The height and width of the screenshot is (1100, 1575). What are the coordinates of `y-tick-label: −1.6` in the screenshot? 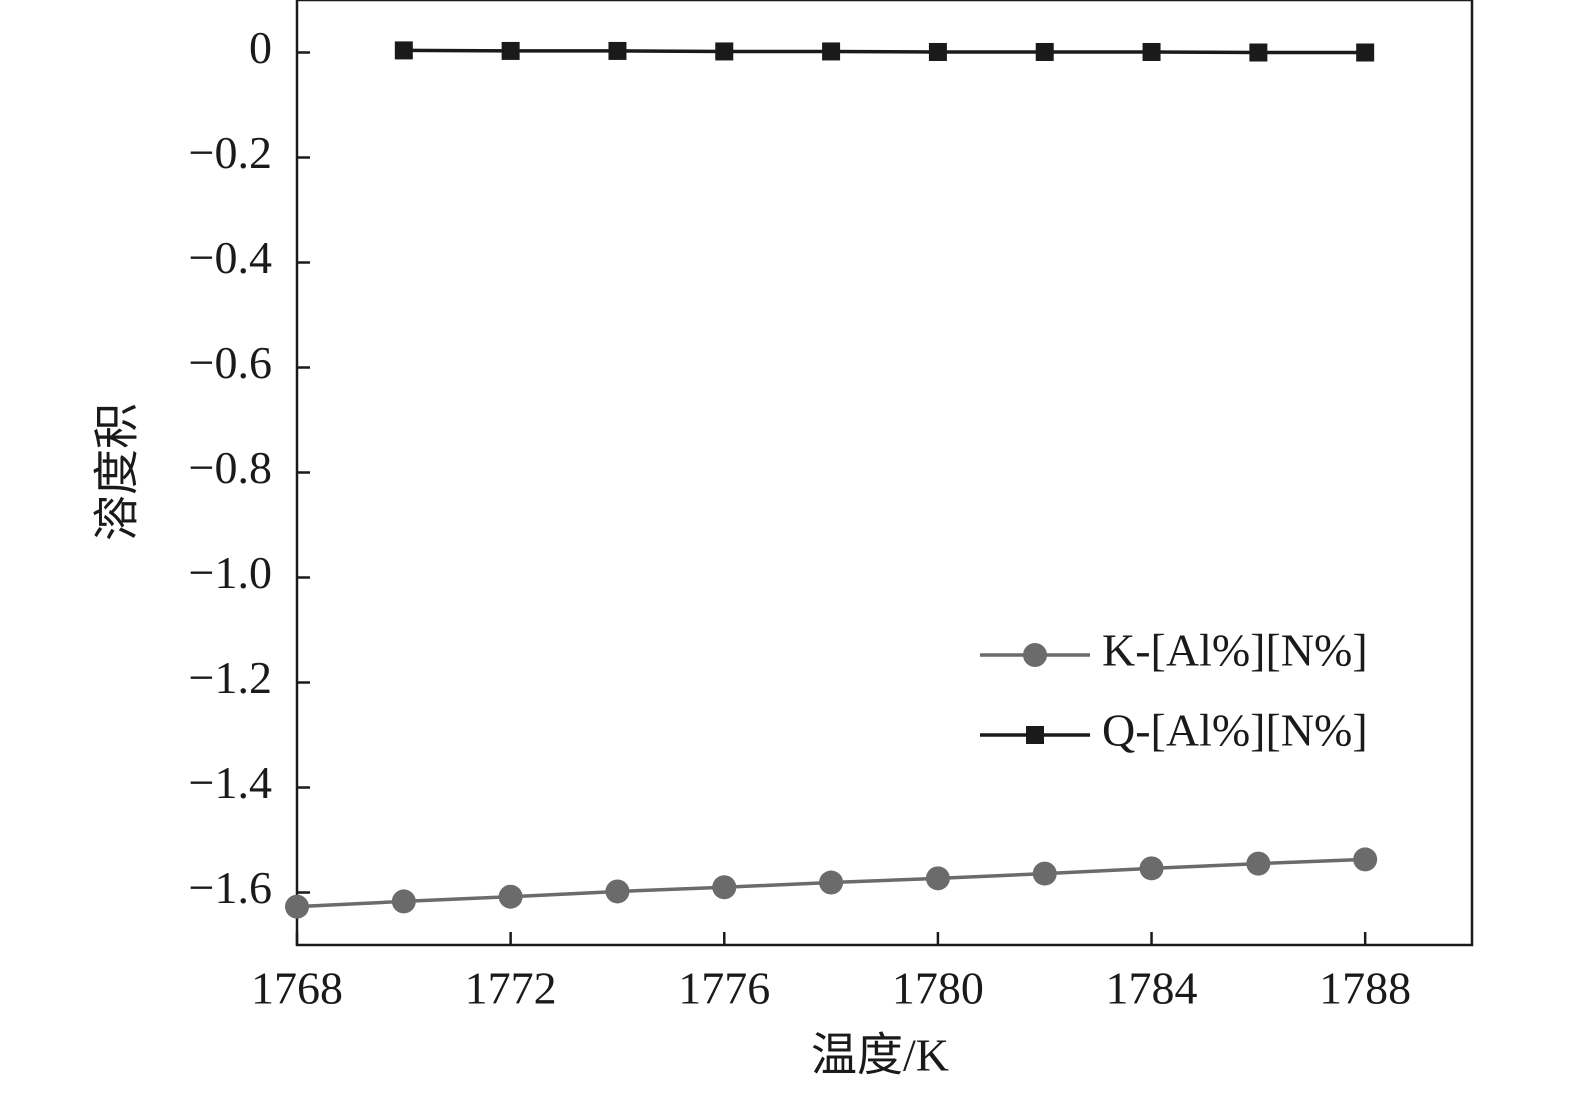 It's located at (230, 887).